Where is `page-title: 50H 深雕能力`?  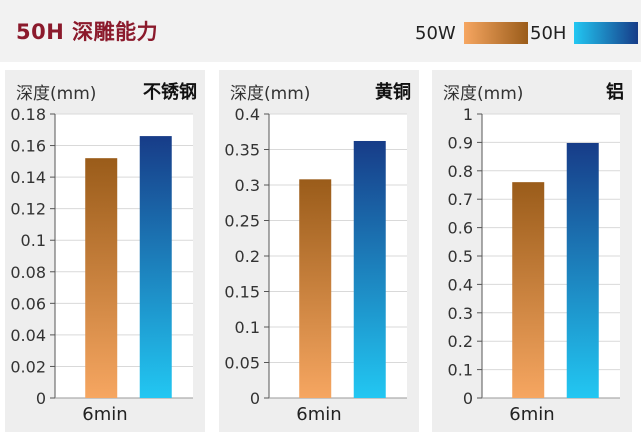
page-title: 50H 深雕能力 is located at coordinates (87, 32).